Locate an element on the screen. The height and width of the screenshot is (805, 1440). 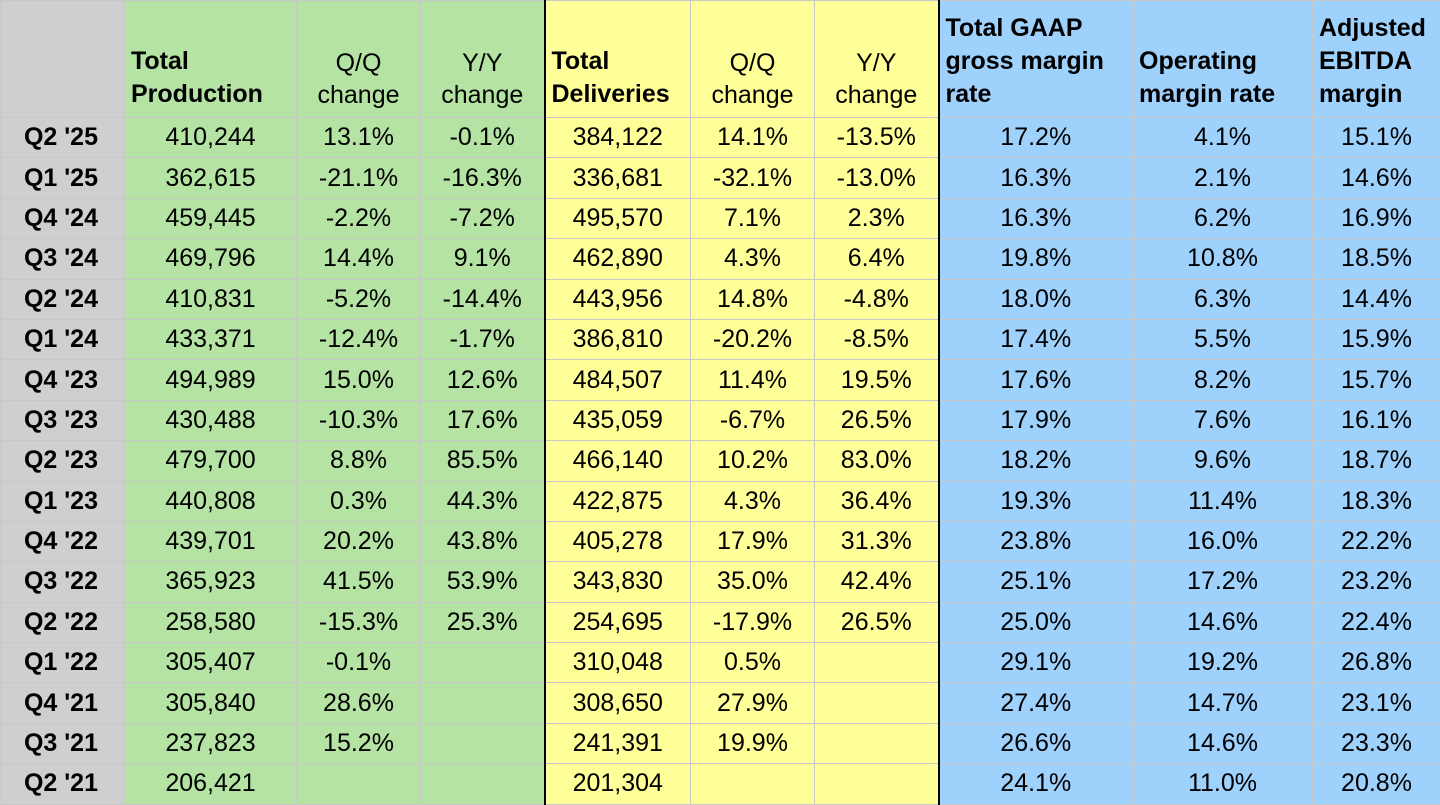
gaap-margin-cell: 16.3% is located at coordinates (1036, 218).